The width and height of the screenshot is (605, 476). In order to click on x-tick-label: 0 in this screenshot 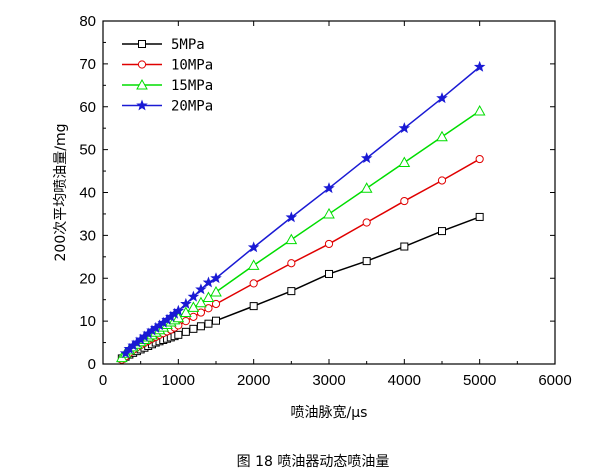, I will do `click(103, 380)`.